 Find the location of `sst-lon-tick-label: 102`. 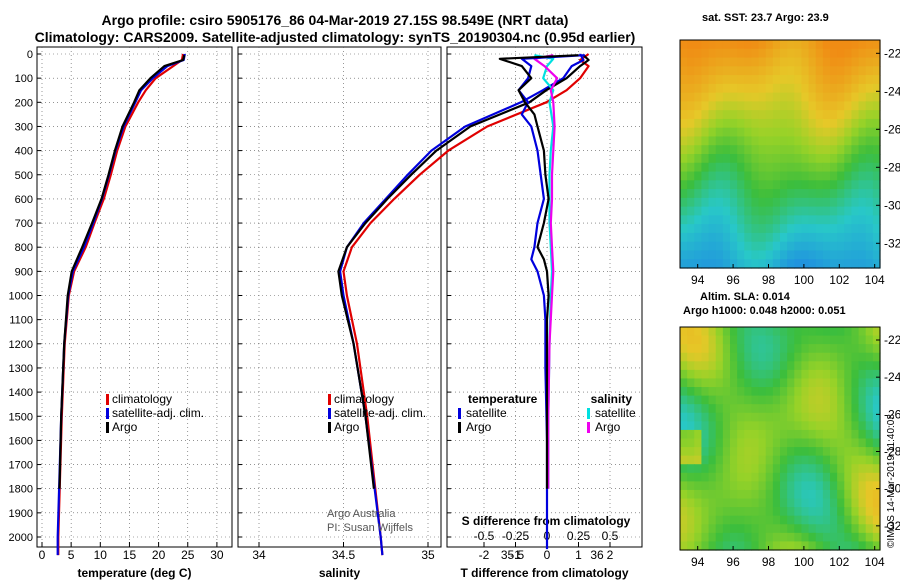

sst-lon-tick-label: 102 is located at coordinates (839, 280).